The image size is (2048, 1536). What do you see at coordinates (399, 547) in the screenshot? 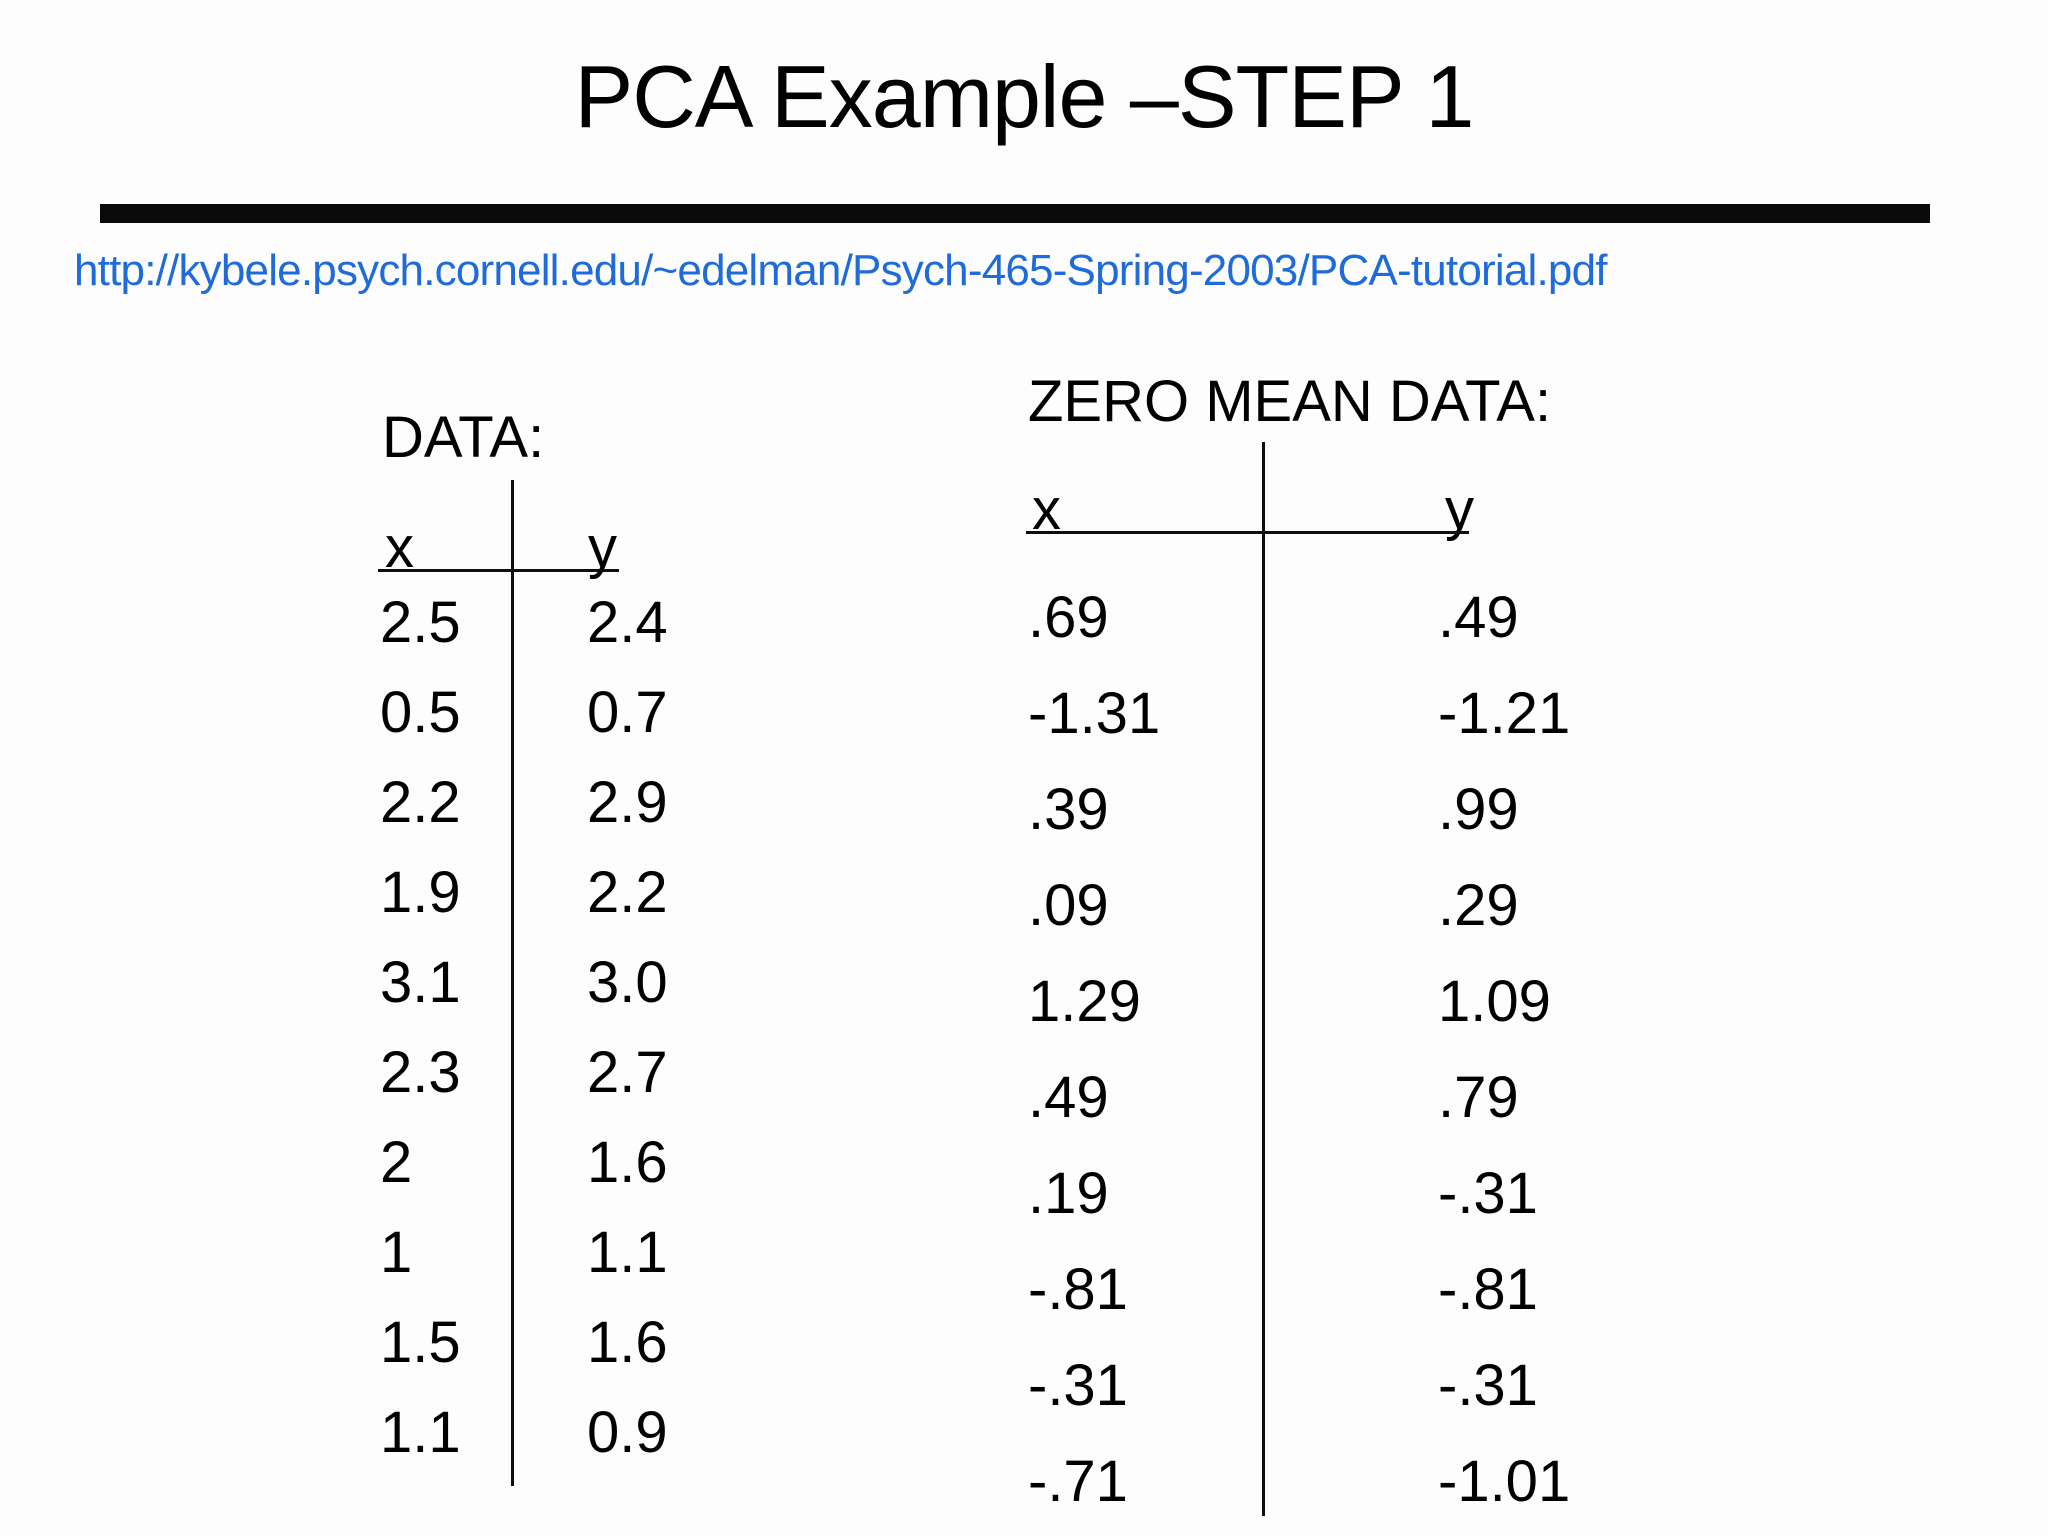
I see `data-table-column-x: x` at bounding box center [399, 547].